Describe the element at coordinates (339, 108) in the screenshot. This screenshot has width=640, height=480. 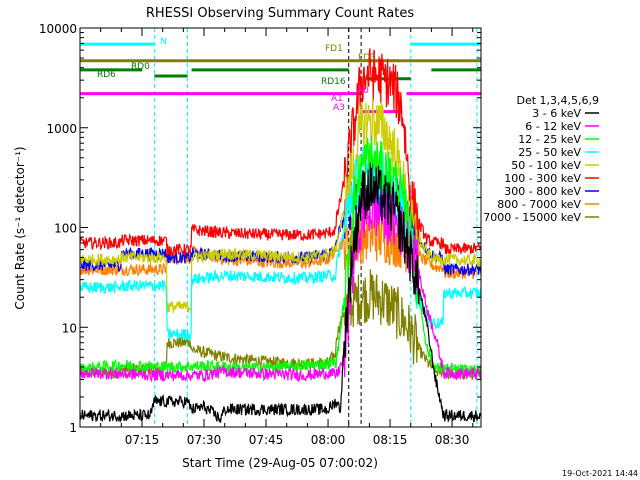
I see `state-label-a3: A3` at that location.